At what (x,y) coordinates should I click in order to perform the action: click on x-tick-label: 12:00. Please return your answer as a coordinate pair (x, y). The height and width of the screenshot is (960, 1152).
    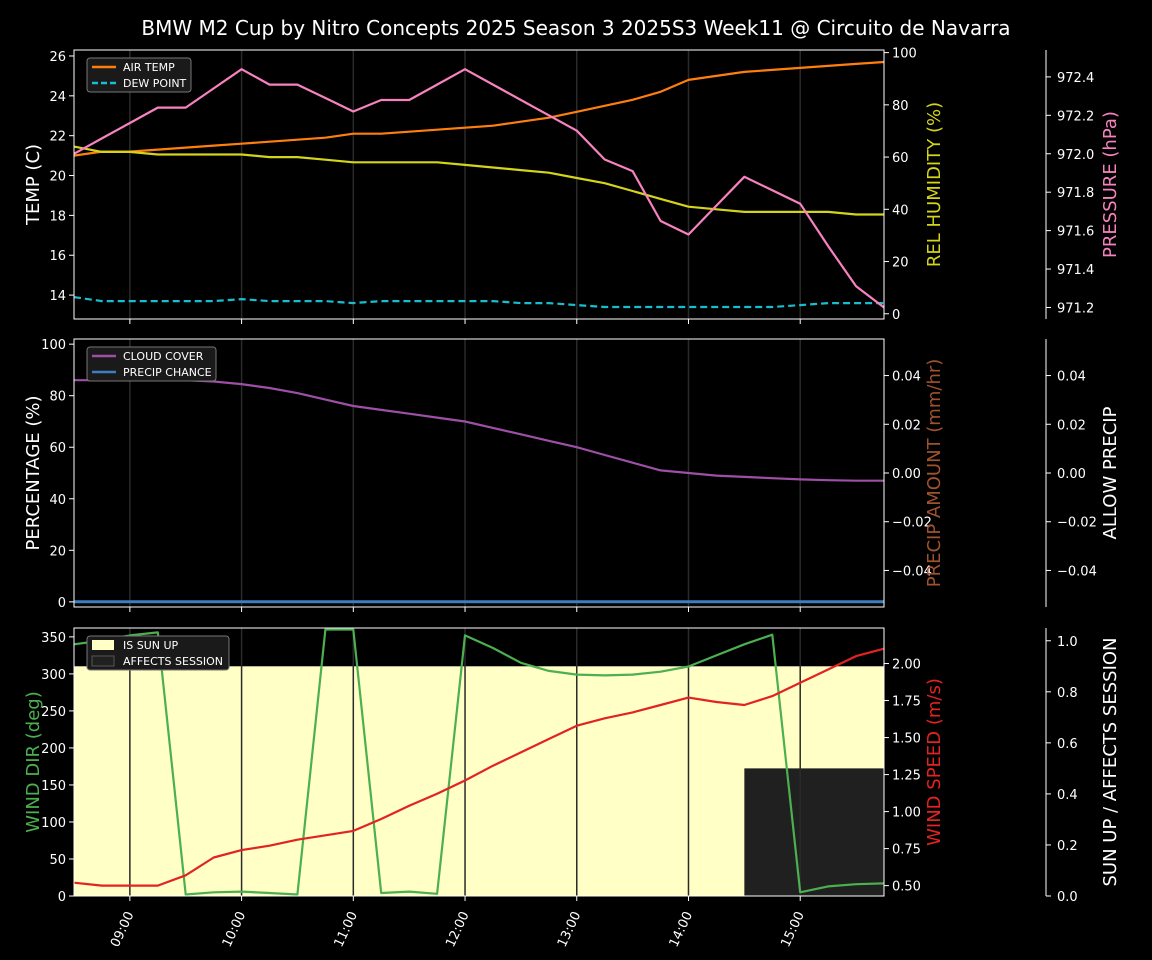
    Looking at the image, I should click on (457, 929).